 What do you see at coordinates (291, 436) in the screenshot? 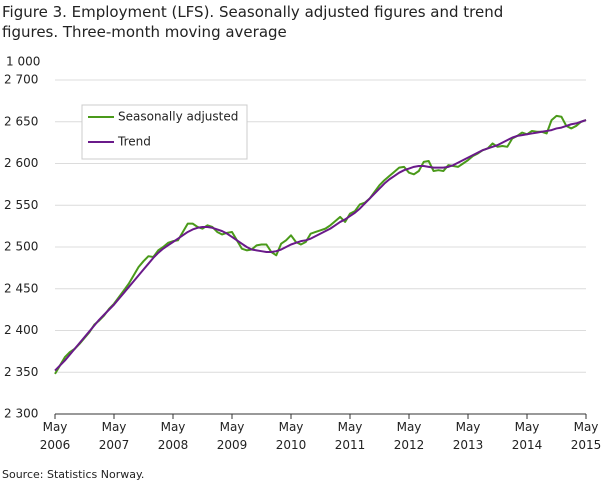
I see `x-tick-label: May 2010` at bounding box center [291, 436].